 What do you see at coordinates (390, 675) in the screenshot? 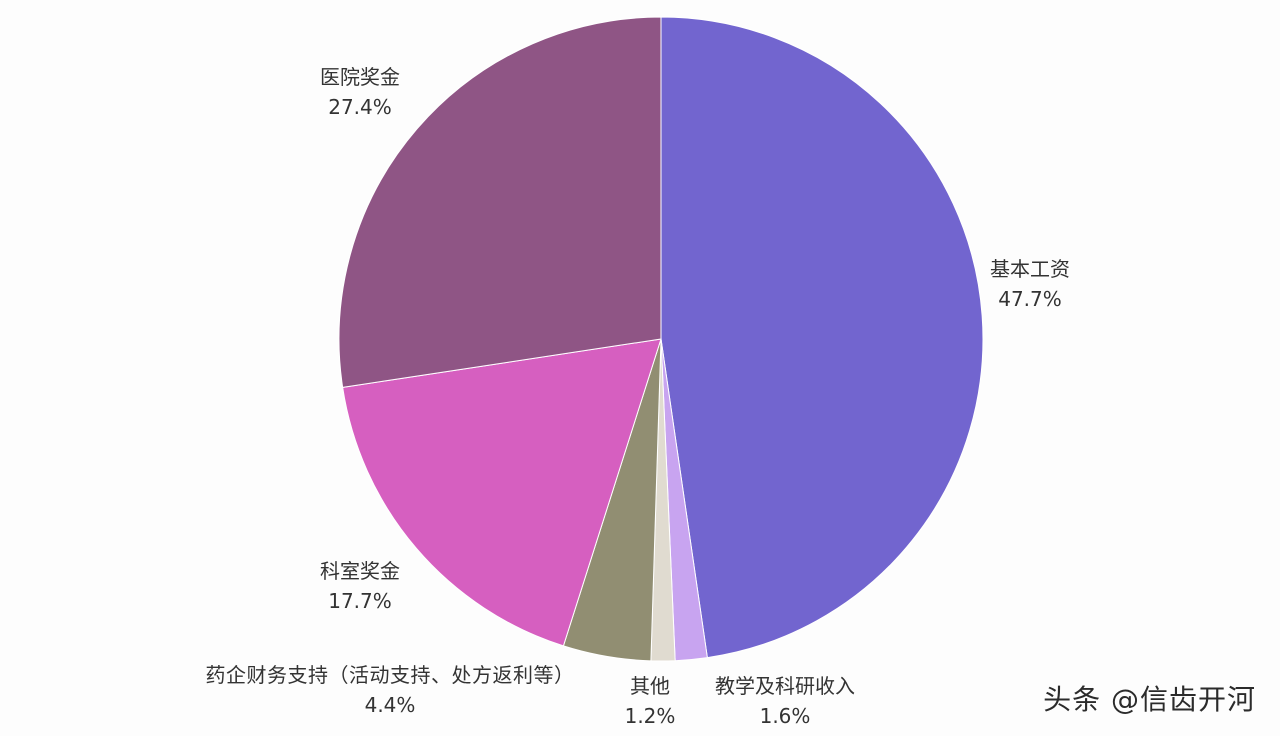
I see `label-pharma-support-name: 药企财务支持（活动支持、处方返利等）` at bounding box center [390, 675].